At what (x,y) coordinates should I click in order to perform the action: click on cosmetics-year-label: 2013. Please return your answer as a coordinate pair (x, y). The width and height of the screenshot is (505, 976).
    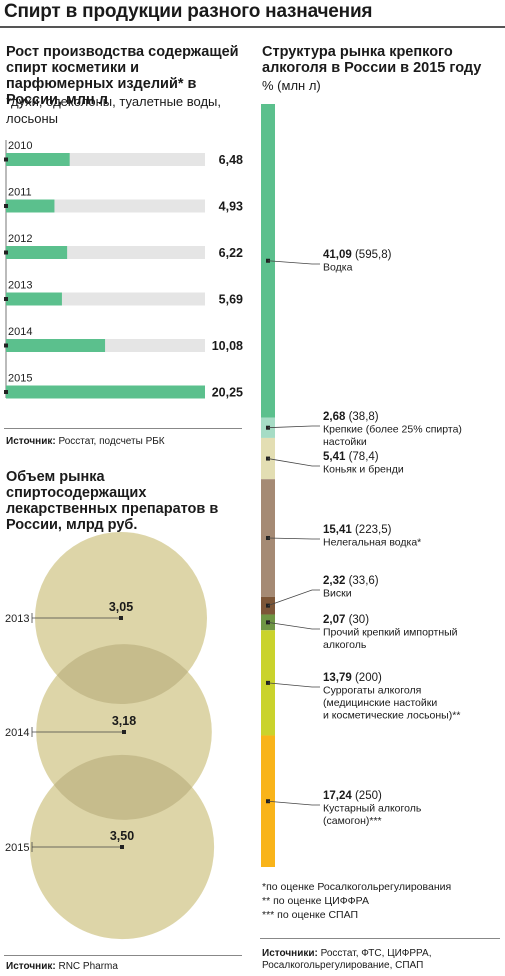
    Looking at the image, I should click on (20, 286).